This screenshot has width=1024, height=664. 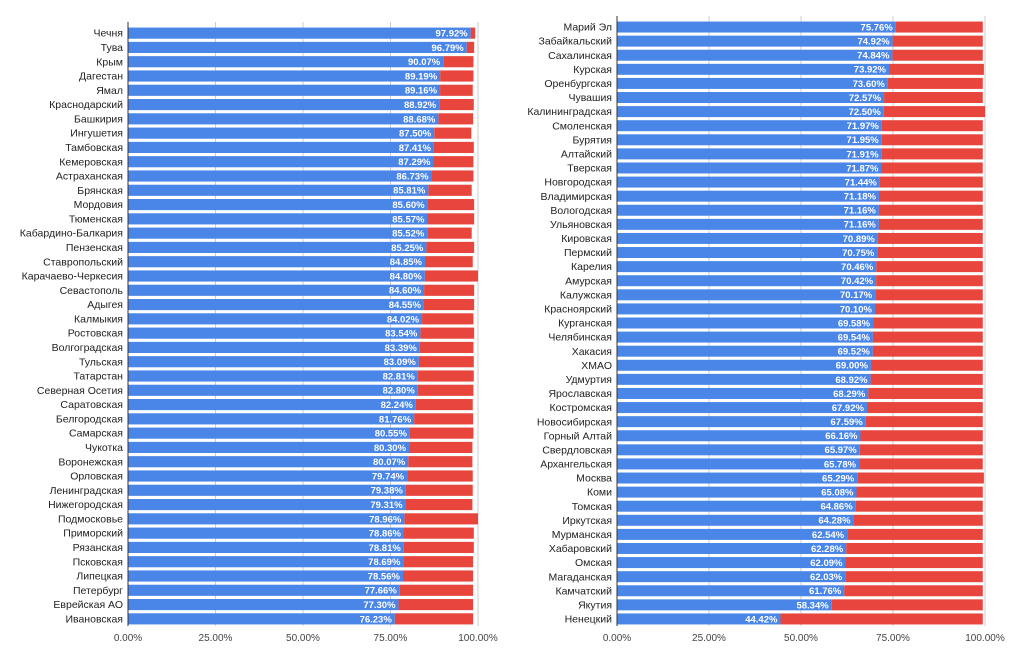 I want to click on data-label: 84.55%, so click(x=405, y=305).